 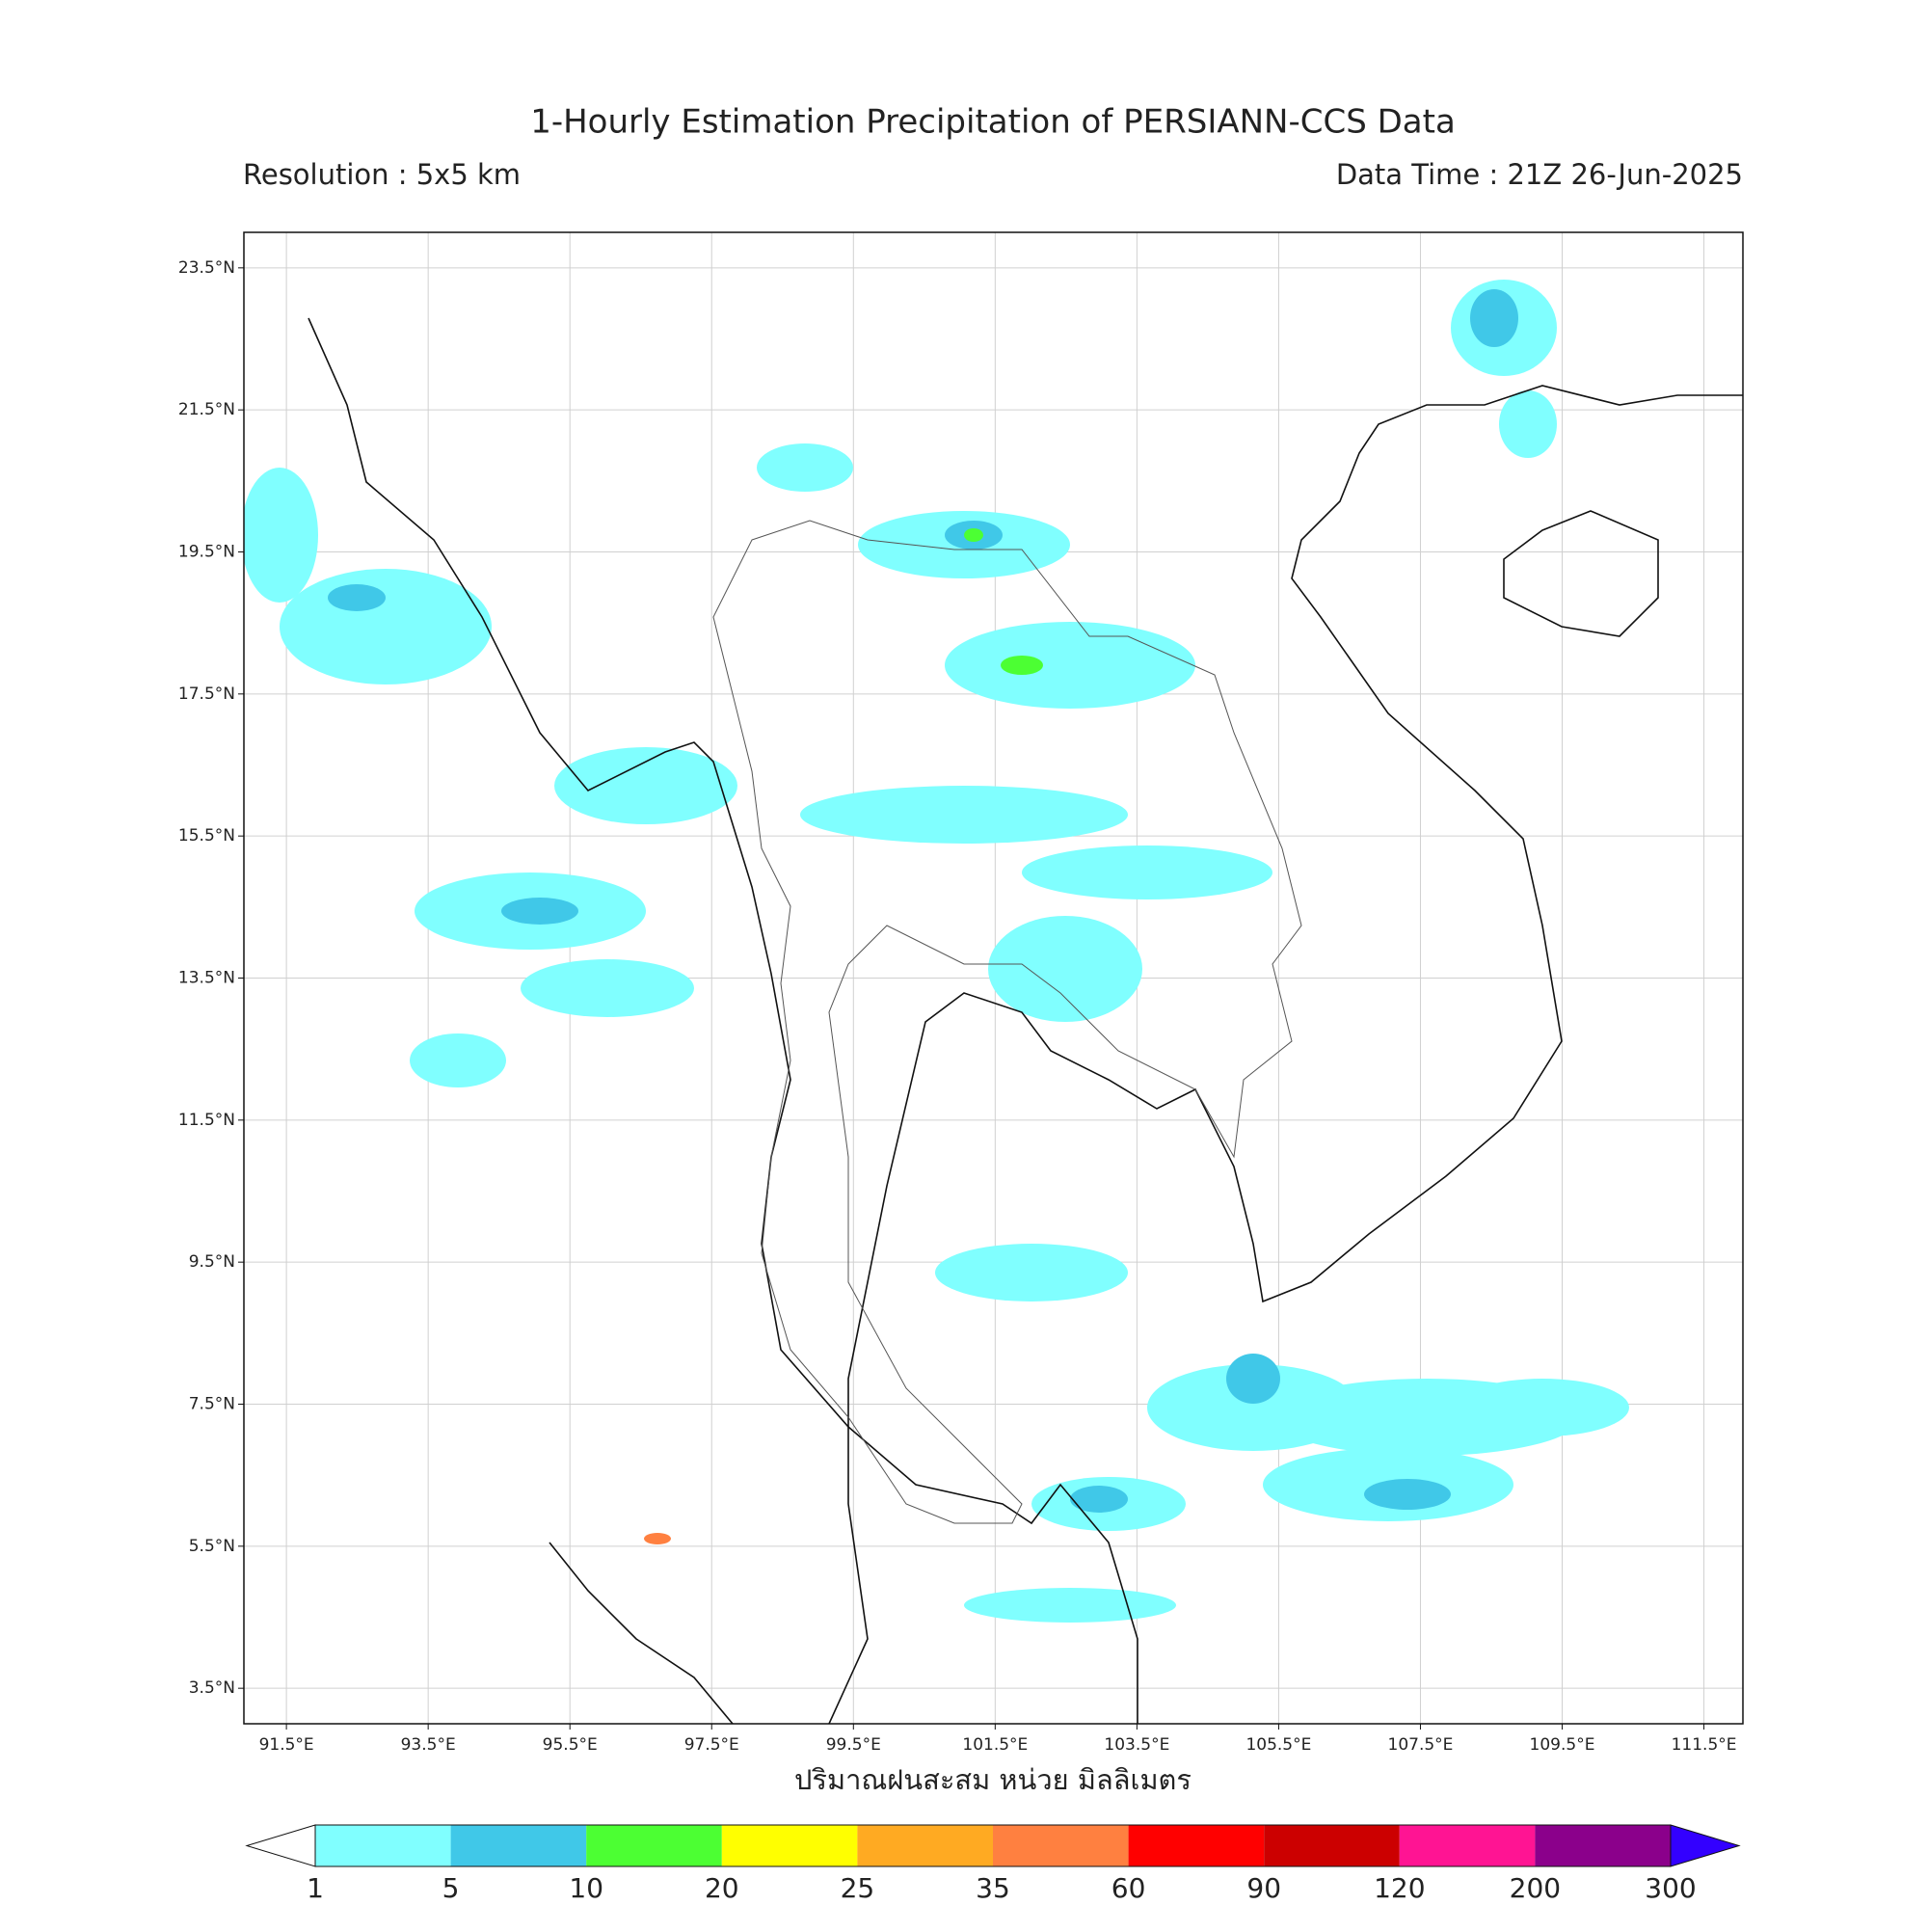 What do you see at coordinates (315, 1888) in the screenshot?
I see `colorbar-label: 1` at bounding box center [315, 1888].